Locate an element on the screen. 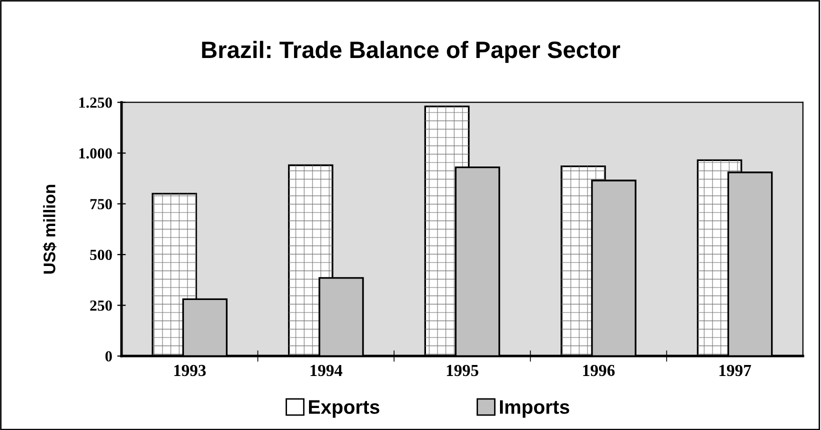  y-tick-label: 500 is located at coordinates (101, 255).